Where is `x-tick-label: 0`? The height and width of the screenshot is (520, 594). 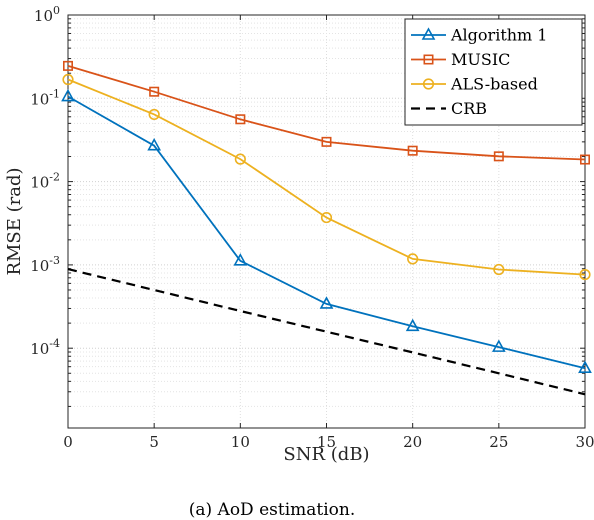
x-tick-label: 0 is located at coordinates (68, 442).